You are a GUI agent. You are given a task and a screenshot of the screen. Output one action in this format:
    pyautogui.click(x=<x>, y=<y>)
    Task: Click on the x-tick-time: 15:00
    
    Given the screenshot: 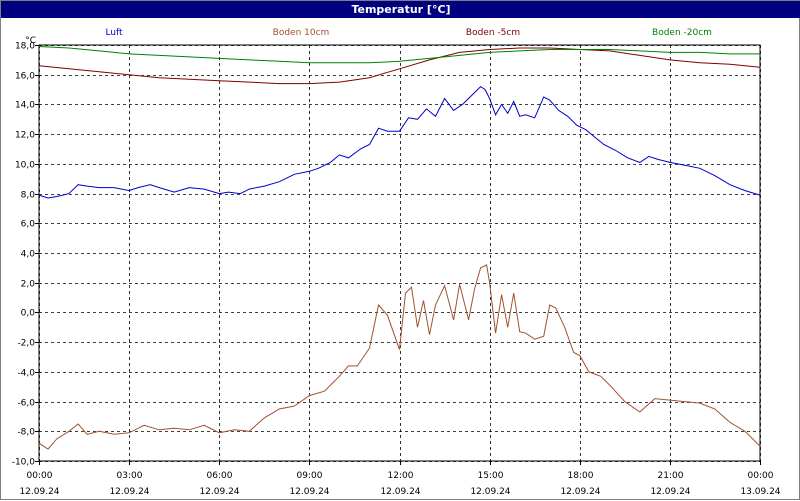 What is the action you would take?
    pyautogui.click(x=491, y=476)
    